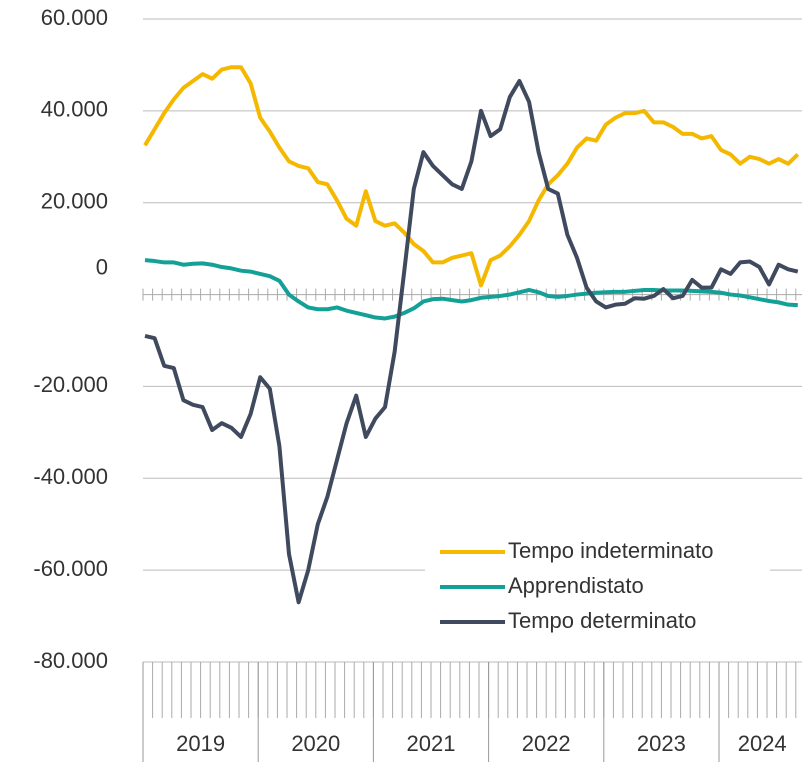  Describe the element at coordinates (70, 660) in the screenshot. I see `y-tick-label: -80.000` at that location.